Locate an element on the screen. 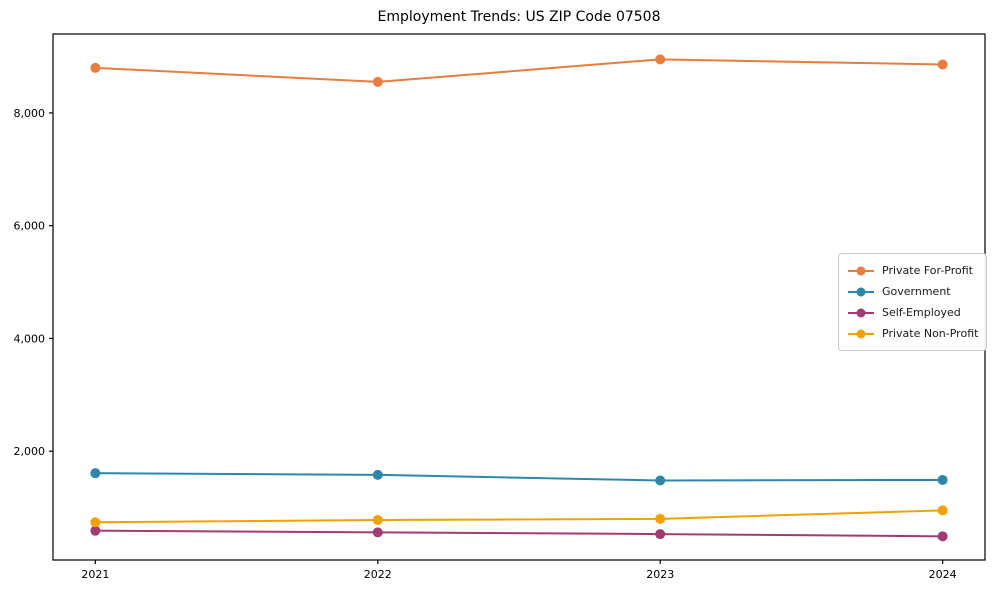 The width and height of the screenshot is (1000, 600). data-point-government-2024 is located at coordinates (942, 479).